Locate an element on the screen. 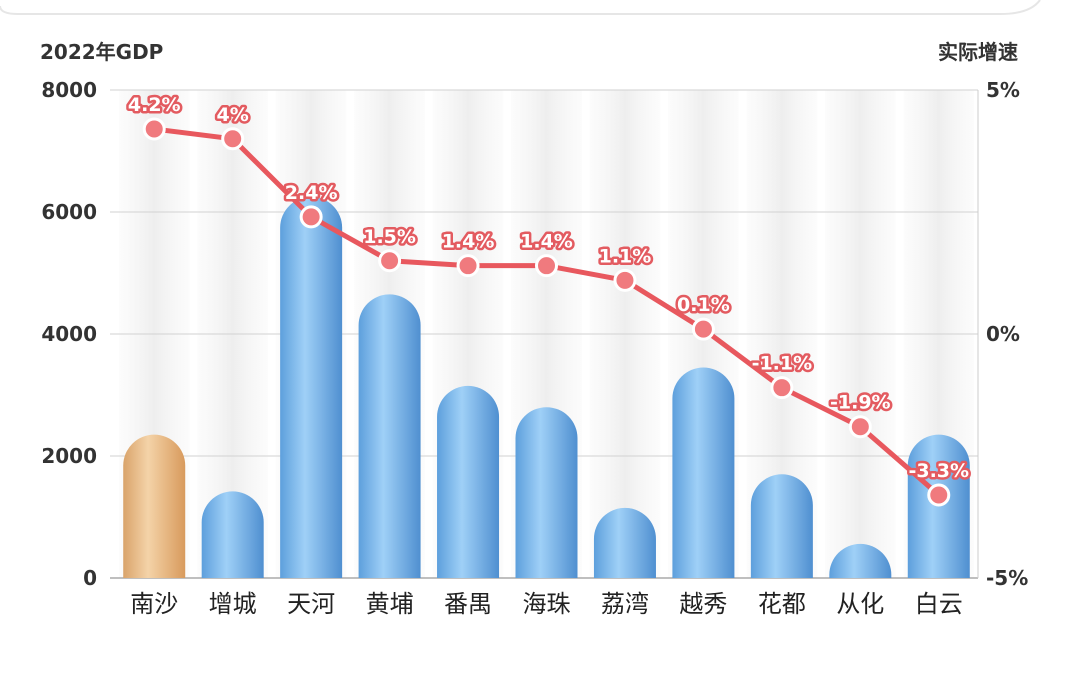 Image resolution: width=1080 pixels, height=673 pixels. category-labels: 南沙 增城 天河 黄埔 番禺 海珠 荔湾 越秀 花都 从化 白云 is located at coordinates (546, 604).